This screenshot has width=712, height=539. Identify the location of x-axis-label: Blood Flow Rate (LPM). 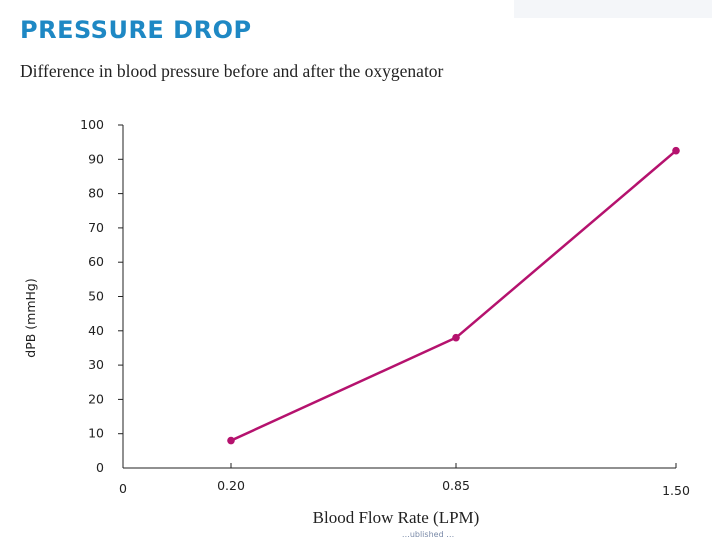
(396, 517).